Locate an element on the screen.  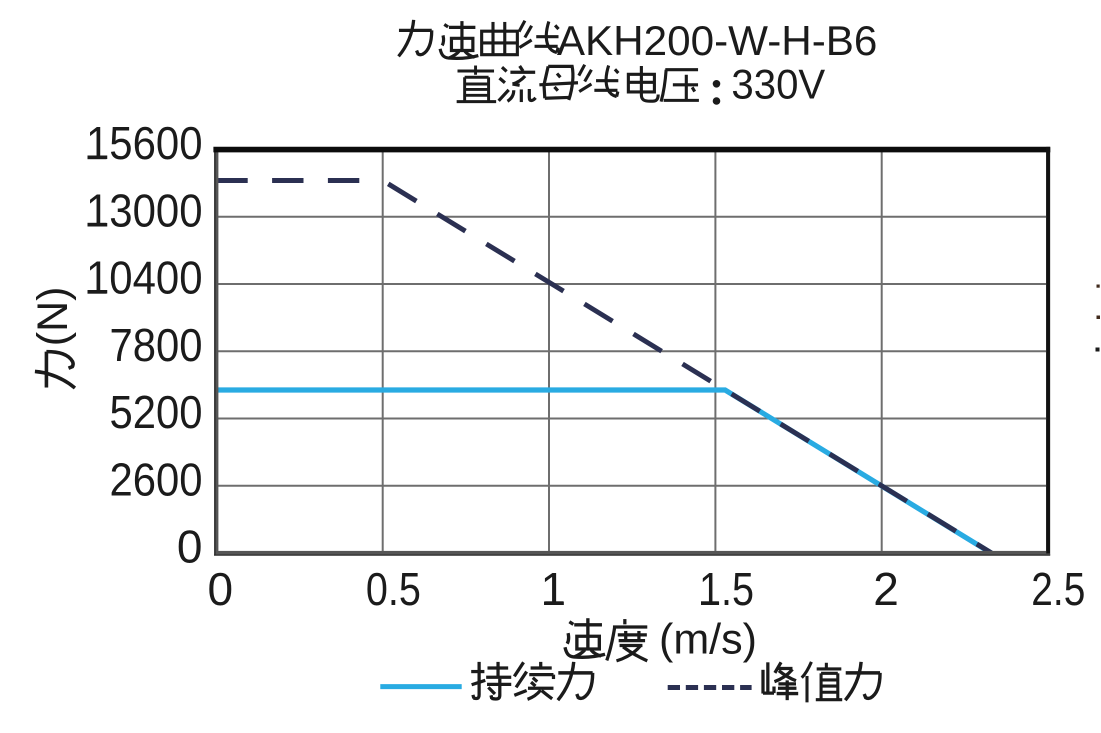
svg-text: 10400 is located at coordinates (144, 278).